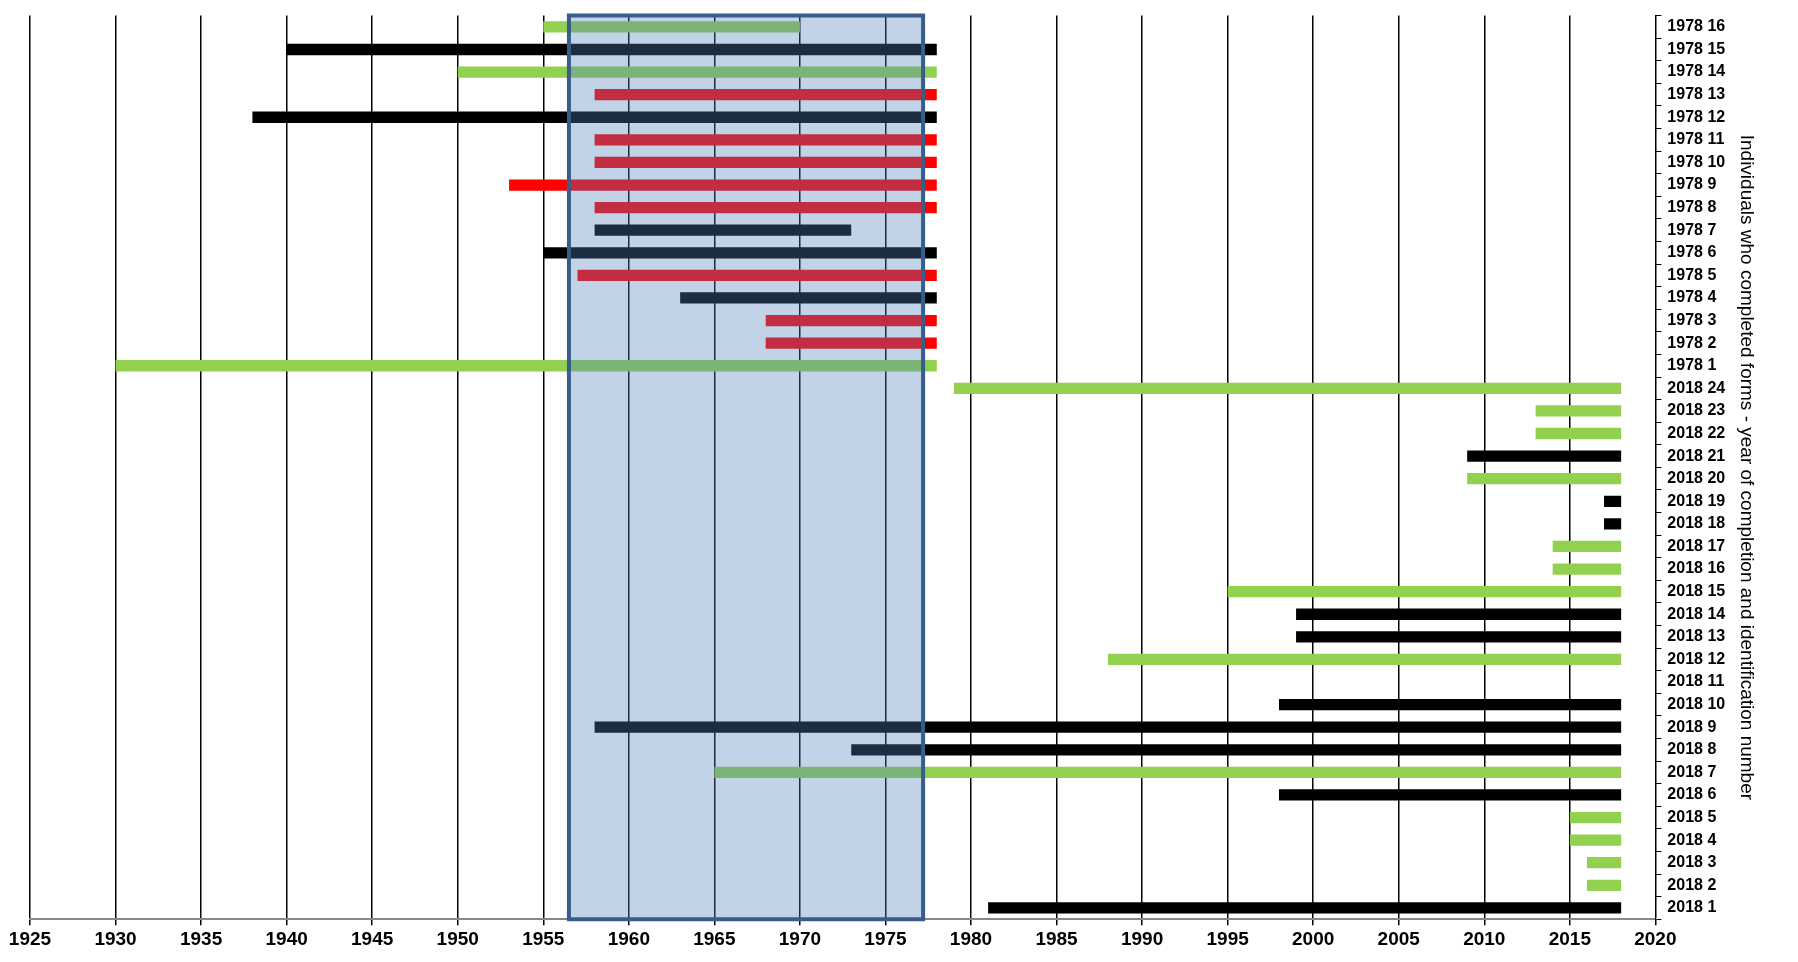 This screenshot has width=1798, height=962. Describe the element at coordinates (1692, 726) in the screenshot. I see `y-tick-label: 2018 9` at that location.